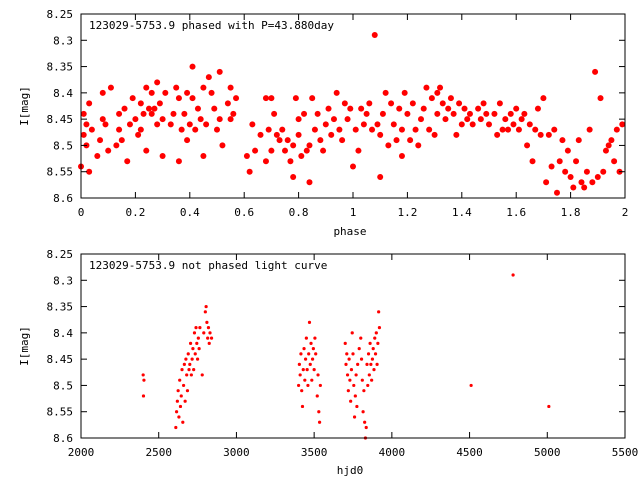 Image resolution: width=640 pixels, height=480 pixels. What do you see at coordinates (63, 385) in the screenshot?
I see `unphased-y-tick-label: 8.5` at bounding box center [63, 385].